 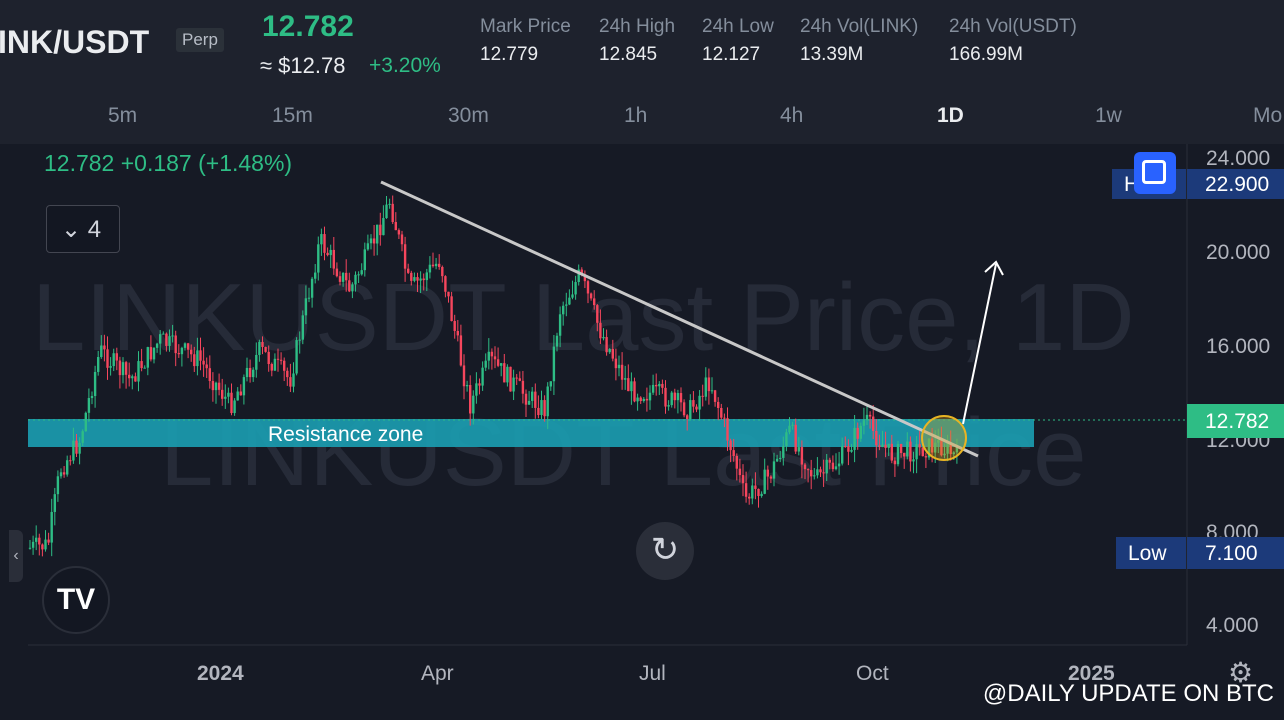 I want to click on settings-gear-icon: ⚙, so click(x=1241, y=672).